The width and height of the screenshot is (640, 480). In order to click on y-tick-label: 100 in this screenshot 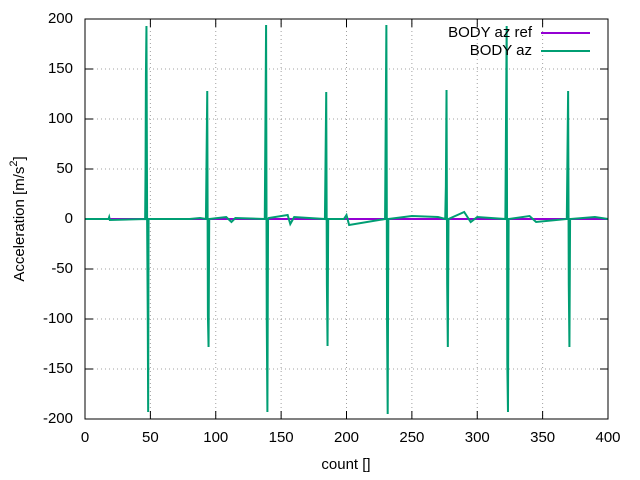, I will do `click(60, 118)`.